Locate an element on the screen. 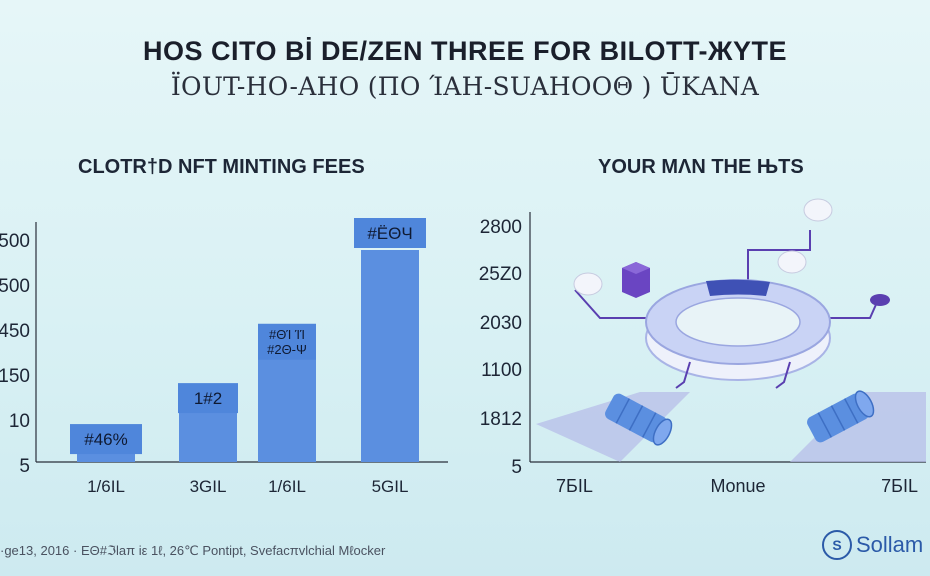 The height and width of the screenshot is (576, 930). x-tick-label: 3GIL is located at coordinates (208, 486).